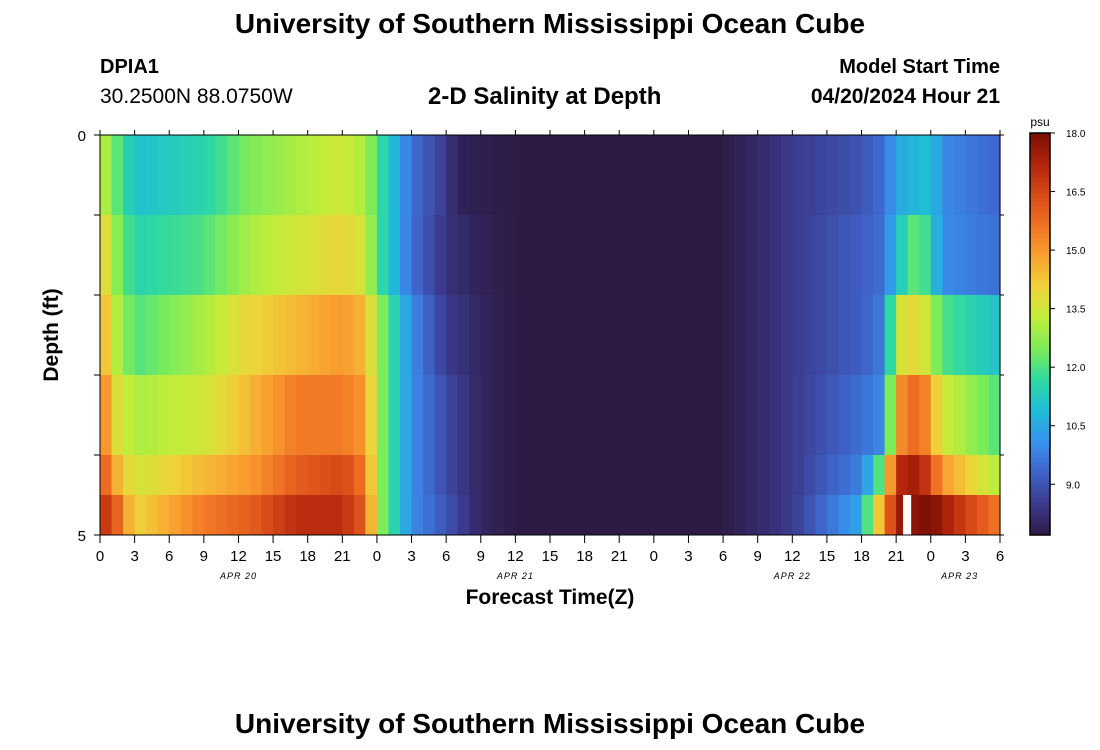 The width and height of the screenshot is (1100, 750). I want to click on colorbar-tick-label: 9.0, so click(1073, 485).